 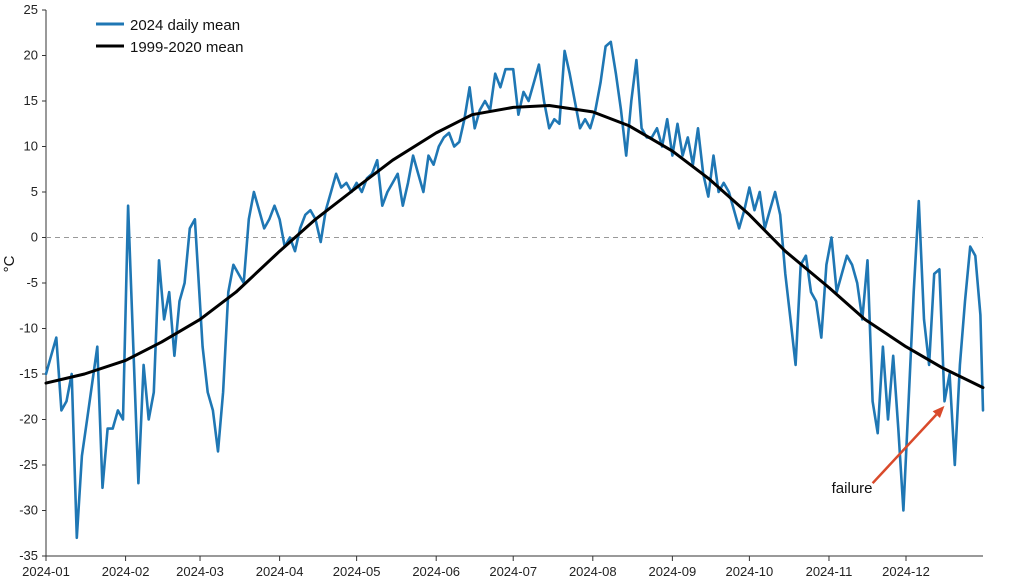 I want to click on x-tick-label: 2024-03, so click(x=200, y=571).